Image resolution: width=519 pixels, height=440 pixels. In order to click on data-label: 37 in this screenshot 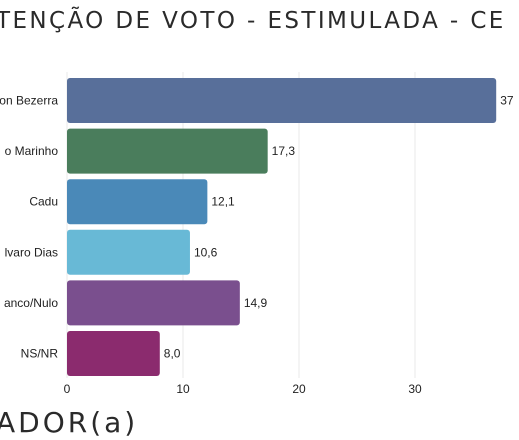, I will do `click(507, 101)`.